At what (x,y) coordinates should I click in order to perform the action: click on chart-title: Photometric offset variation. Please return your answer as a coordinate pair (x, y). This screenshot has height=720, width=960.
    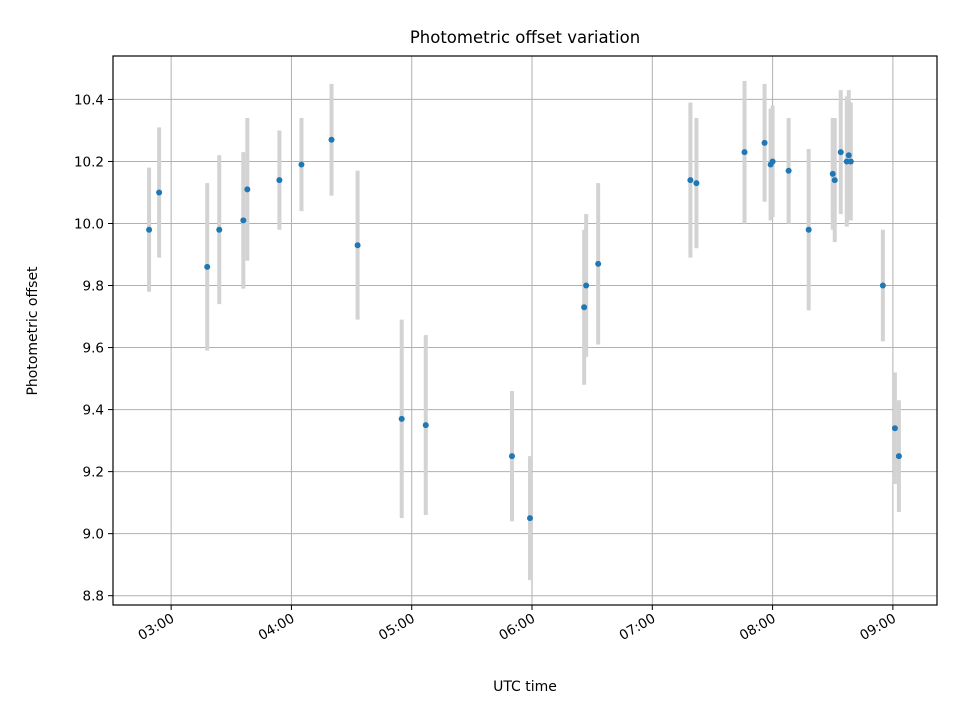
    Looking at the image, I should click on (525, 37).